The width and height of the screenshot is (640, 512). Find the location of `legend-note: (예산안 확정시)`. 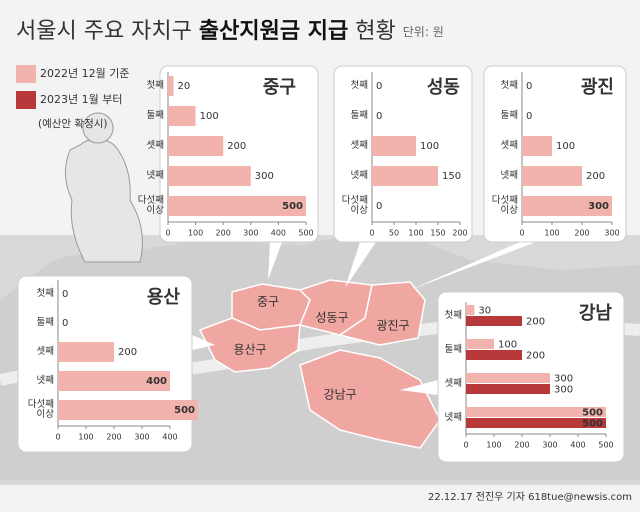

legend-note: (예산안 확정시) is located at coordinates (73, 123).